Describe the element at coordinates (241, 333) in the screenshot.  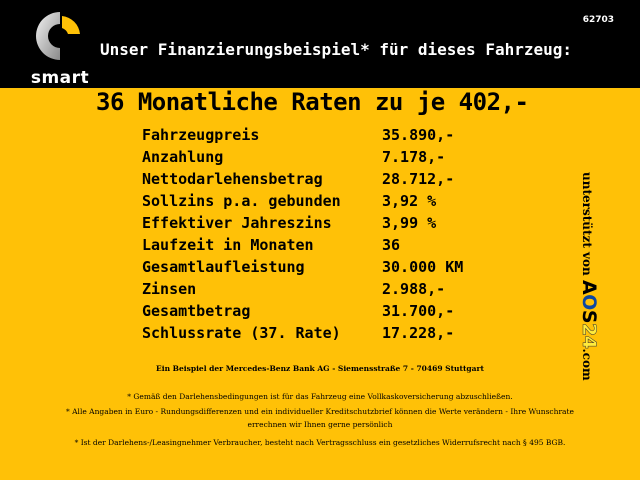
I see `row-label: Schlussrate (37. Rate)` at that location.